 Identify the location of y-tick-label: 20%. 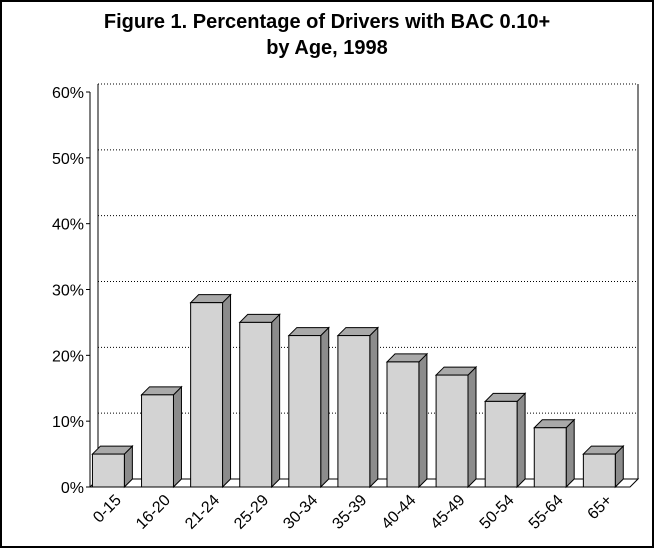
(68, 356).